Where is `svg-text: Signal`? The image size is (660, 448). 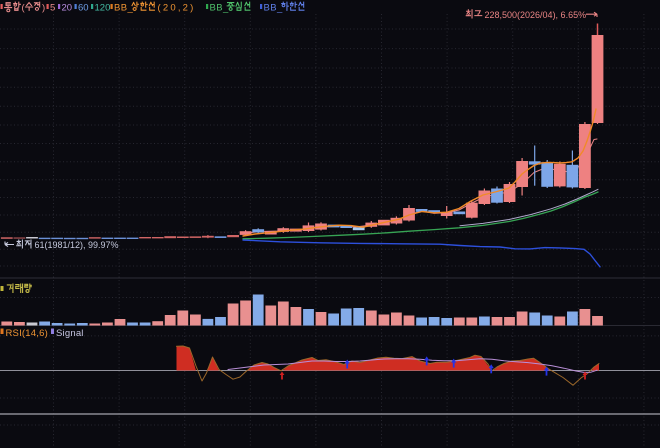
svg-text: Signal is located at coordinates (70, 333).